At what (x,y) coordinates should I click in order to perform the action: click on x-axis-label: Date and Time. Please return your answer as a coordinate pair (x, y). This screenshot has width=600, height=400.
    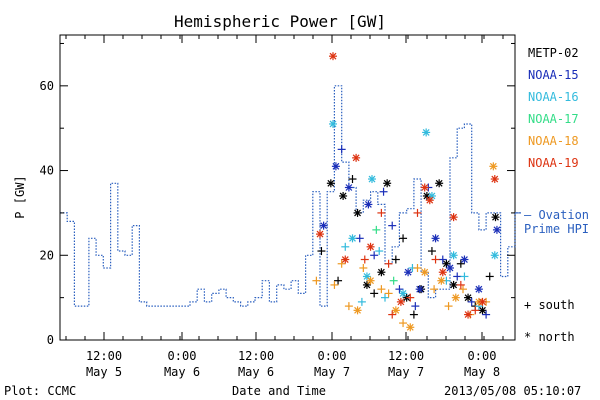
    Looking at the image, I should click on (279, 391).